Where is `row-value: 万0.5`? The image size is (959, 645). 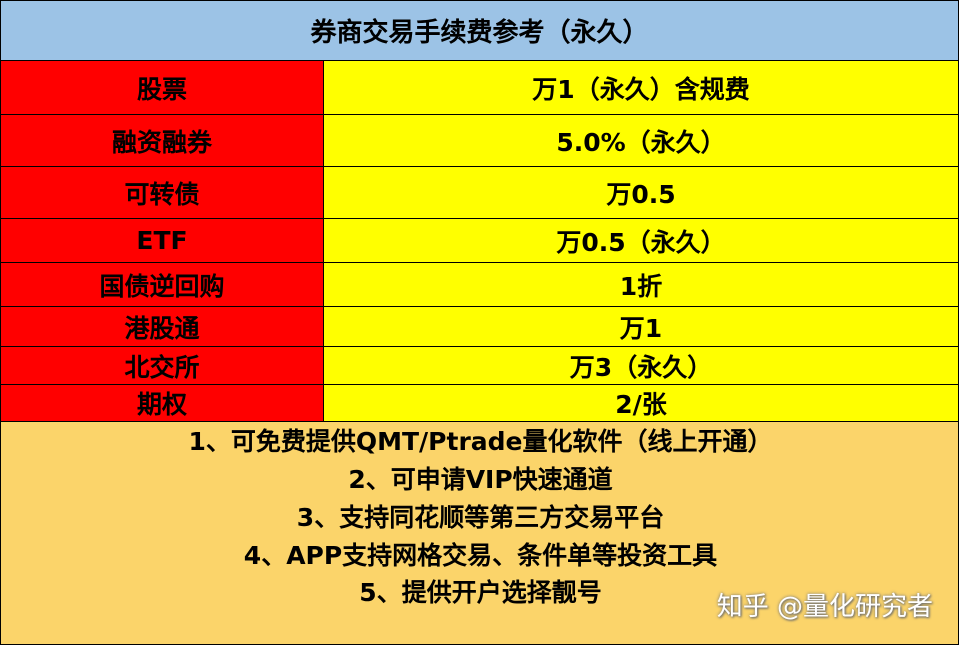 row-value: 万0.5 is located at coordinates (641, 192).